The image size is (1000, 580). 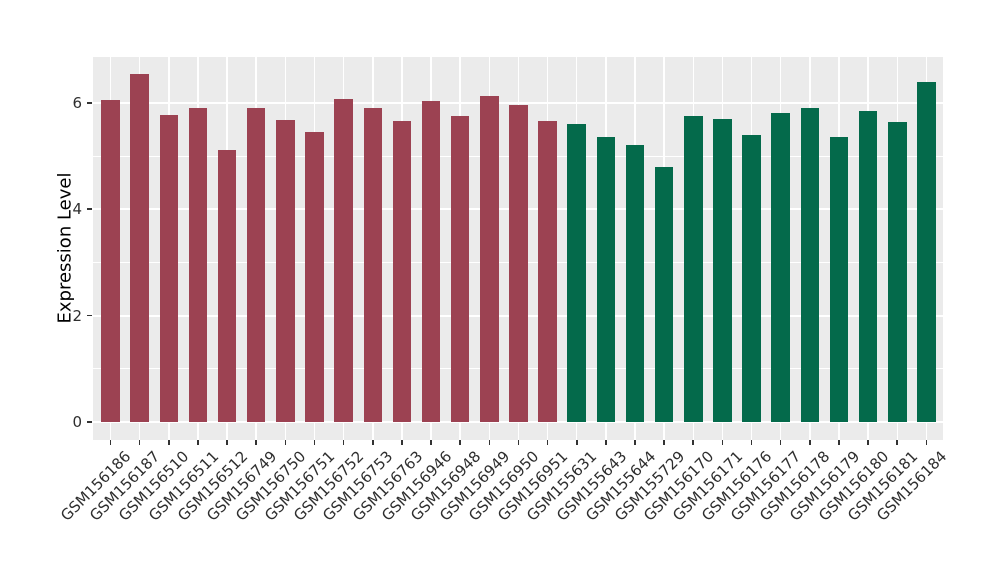 What do you see at coordinates (227, 286) in the screenshot?
I see `bar-GSM156512` at bounding box center [227, 286].